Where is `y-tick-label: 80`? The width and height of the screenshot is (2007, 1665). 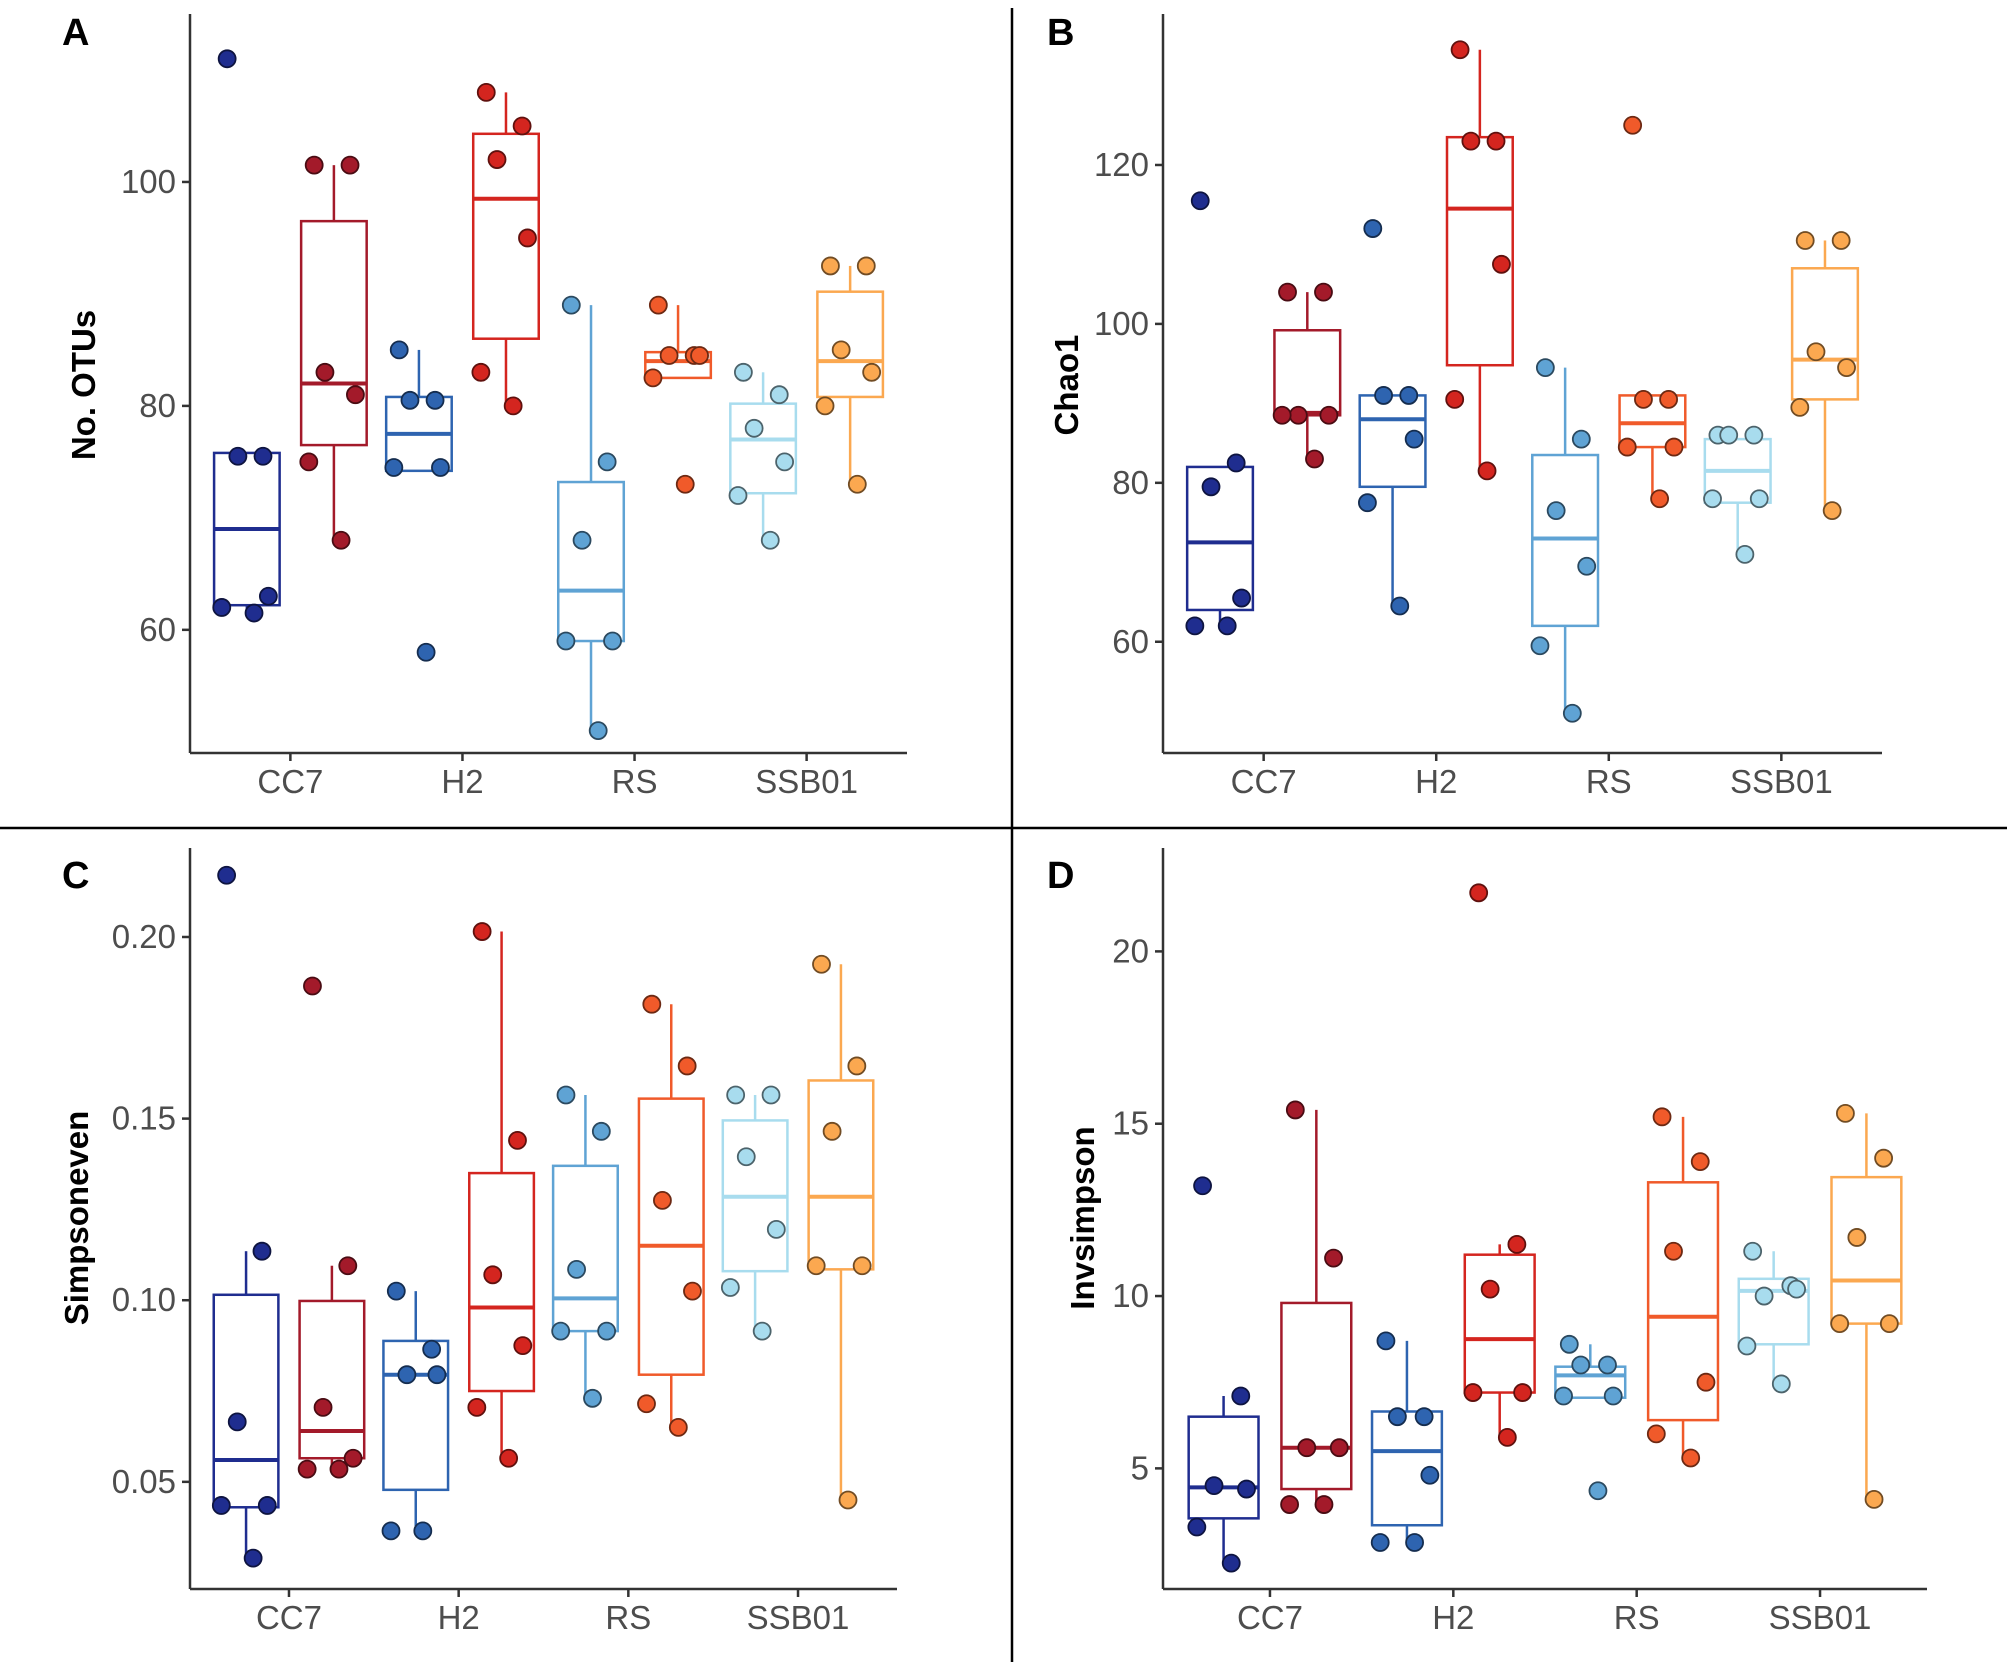 y-tick-label: 80 is located at coordinates (157, 405).